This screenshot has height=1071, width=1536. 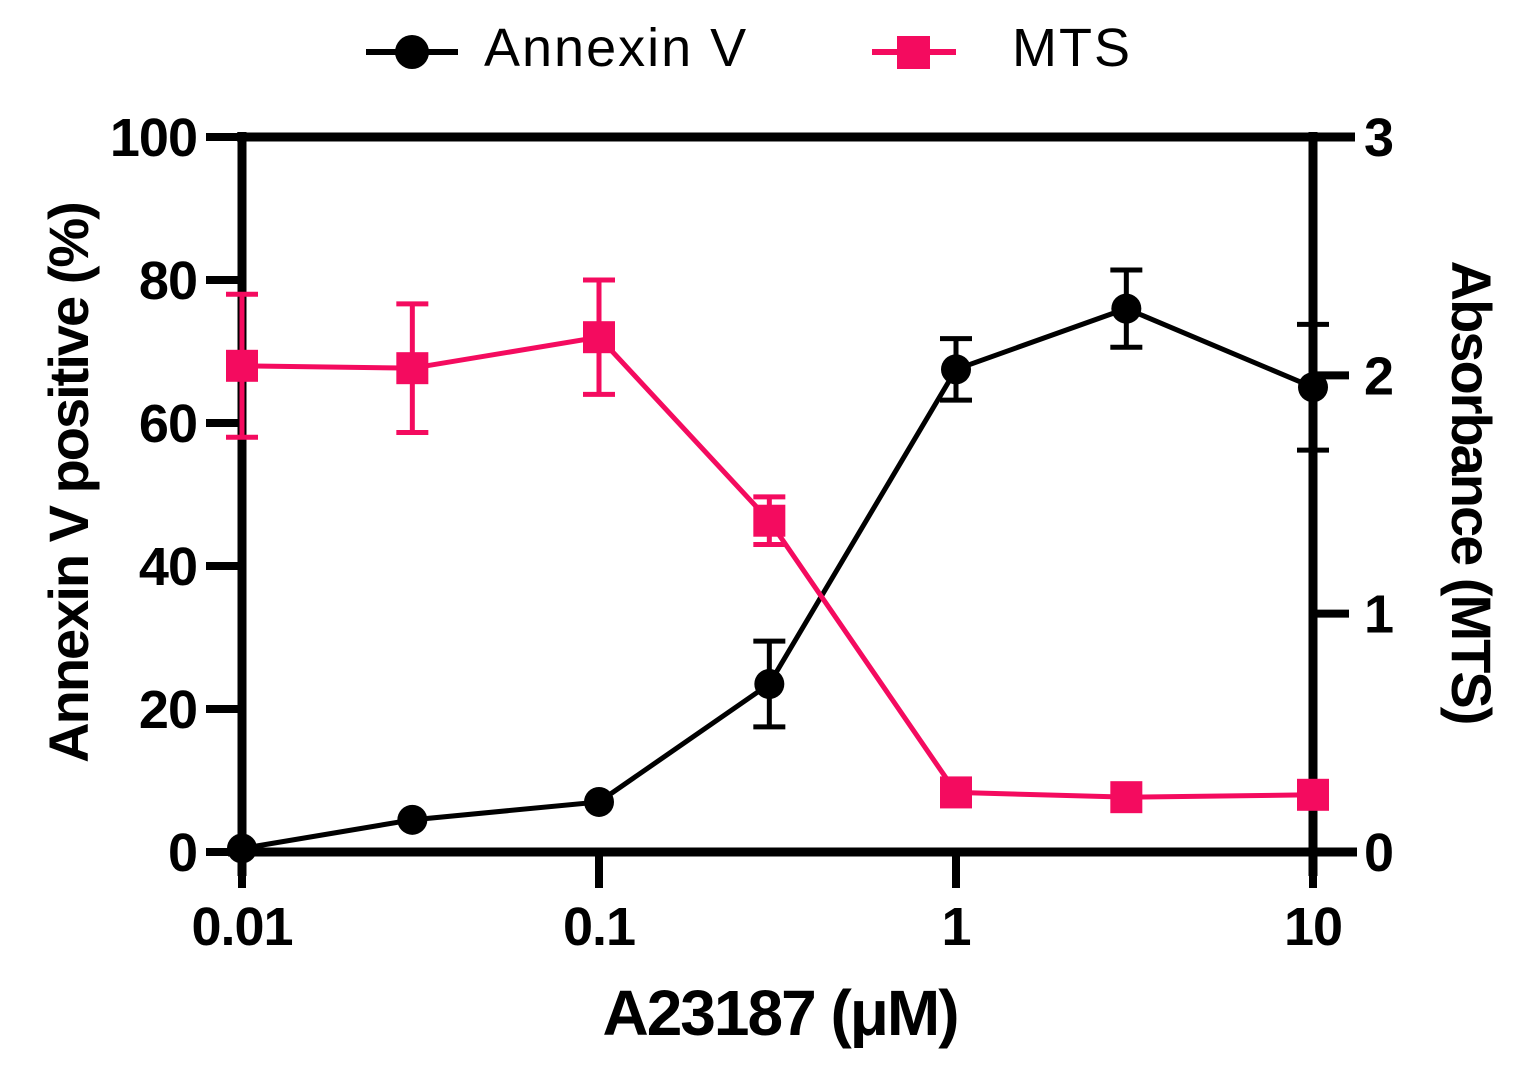 What do you see at coordinates (168, 567) in the screenshot?
I see `left-tick-label: 40` at bounding box center [168, 567].